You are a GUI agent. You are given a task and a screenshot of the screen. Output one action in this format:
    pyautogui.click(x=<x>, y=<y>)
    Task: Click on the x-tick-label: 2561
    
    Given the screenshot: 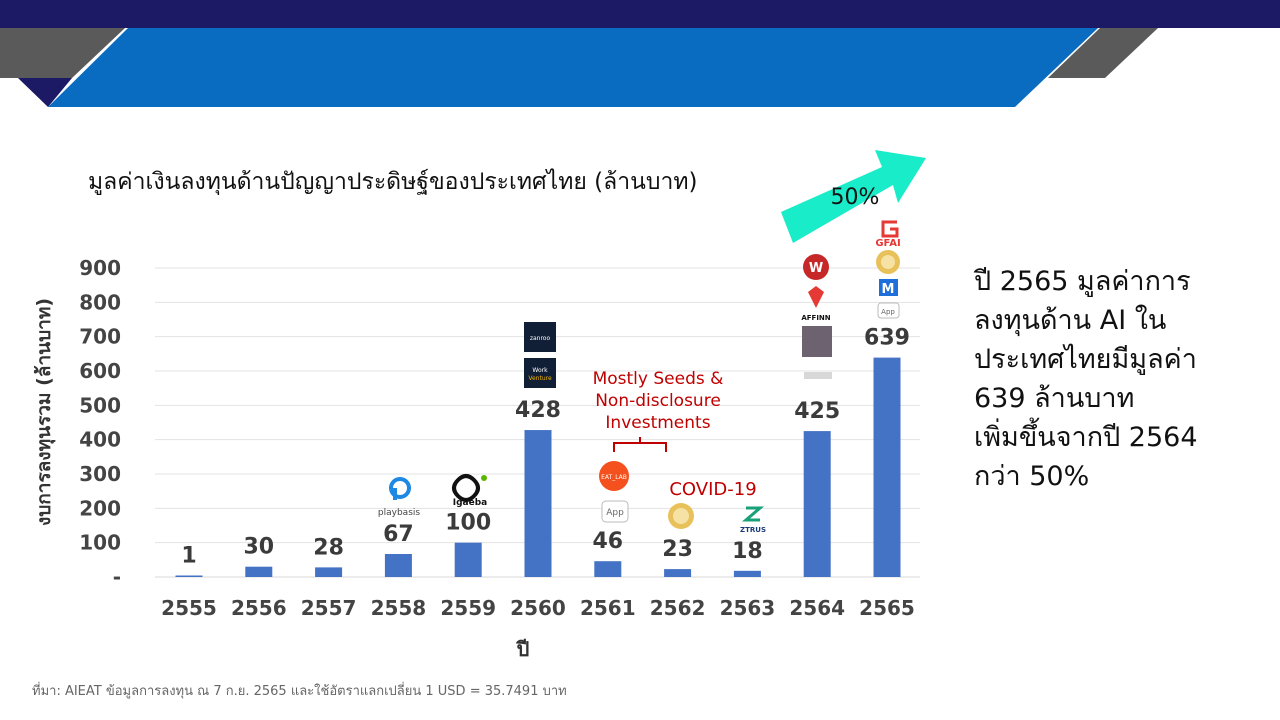 What is the action you would take?
    pyautogui.click(x=608, y=608)
    